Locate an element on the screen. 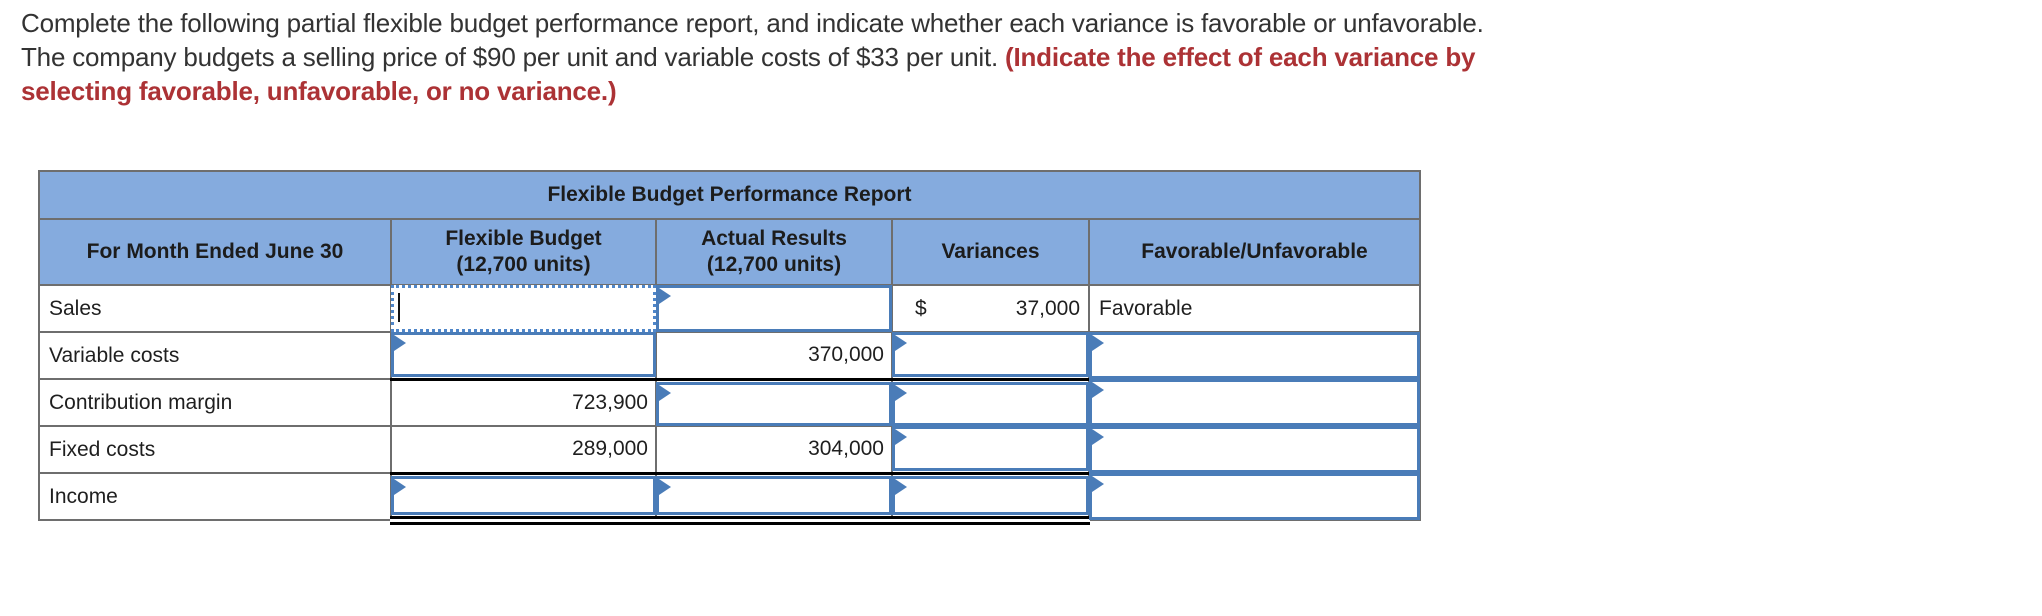  row-label-income: Income is located at coordinates (215, 496).